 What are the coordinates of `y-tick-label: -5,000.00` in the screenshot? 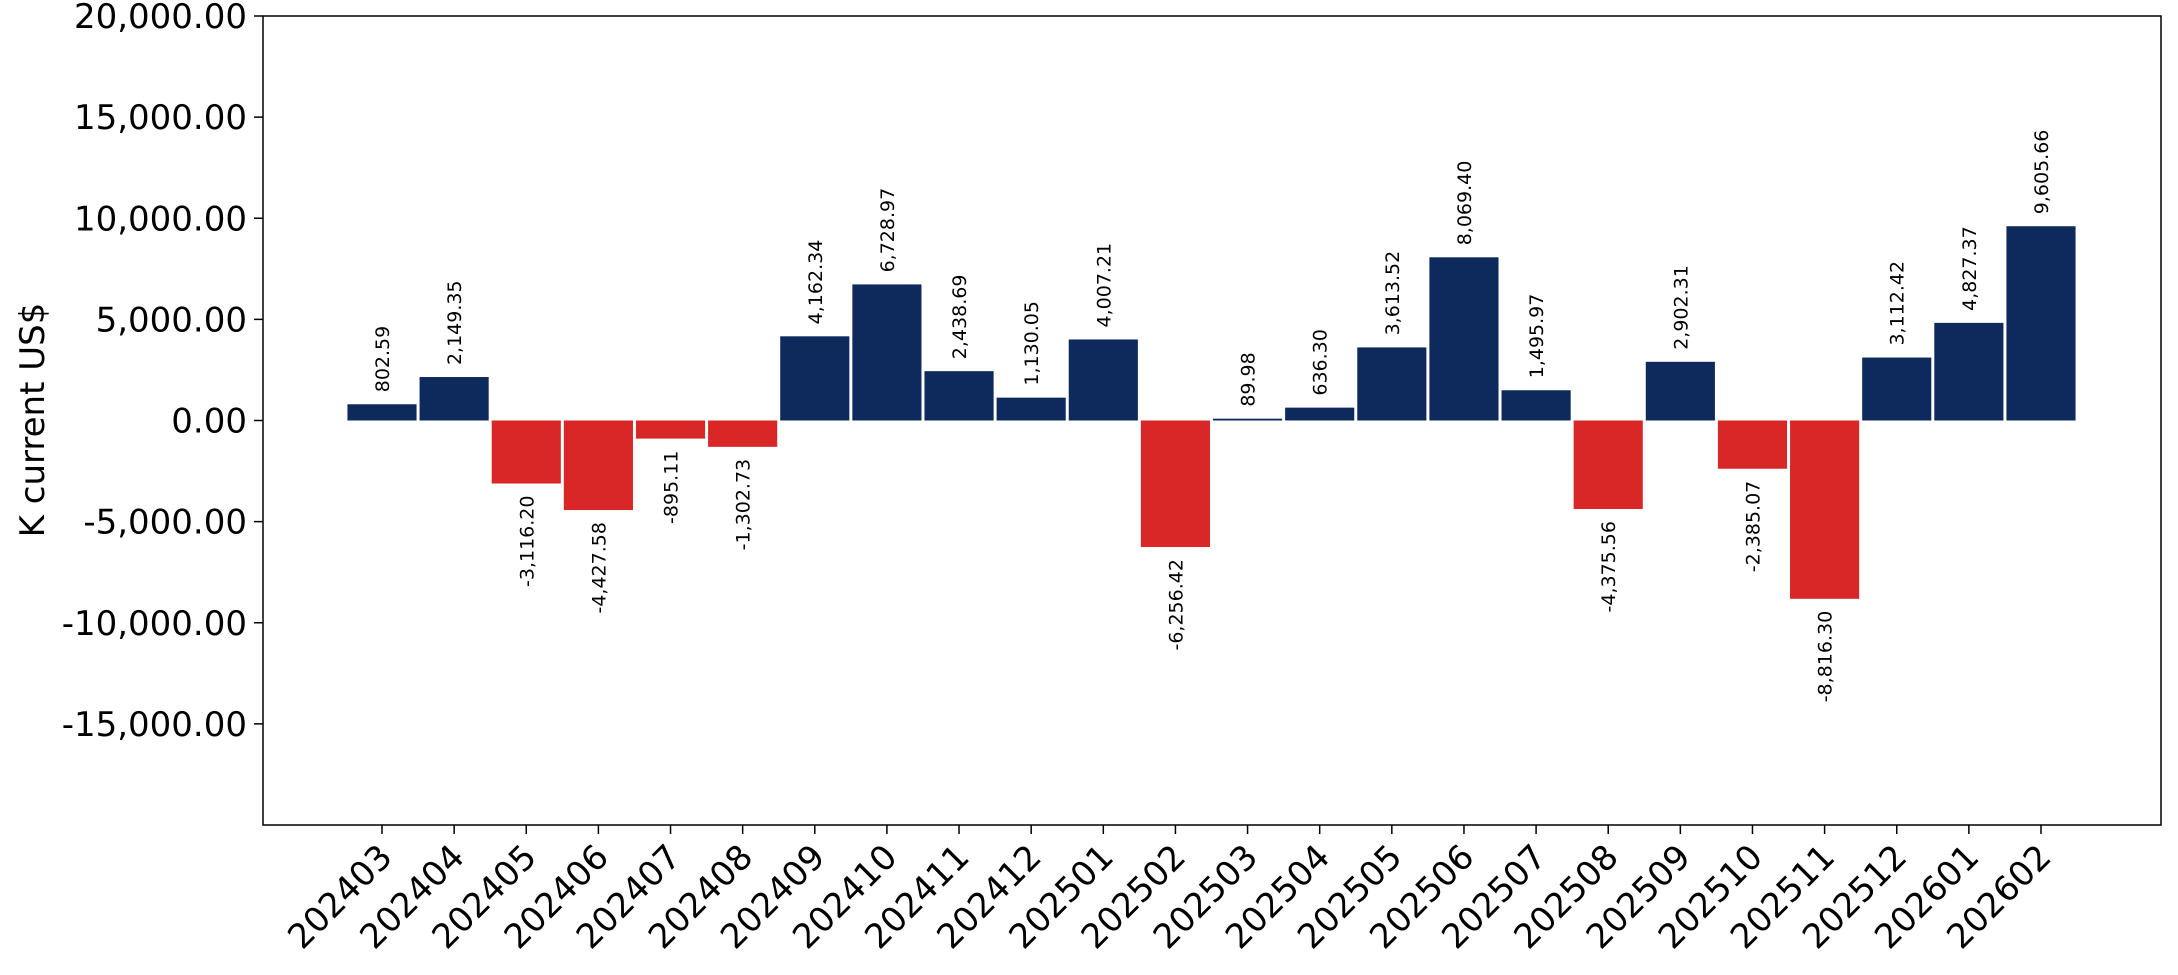 It's located at (165, 523).